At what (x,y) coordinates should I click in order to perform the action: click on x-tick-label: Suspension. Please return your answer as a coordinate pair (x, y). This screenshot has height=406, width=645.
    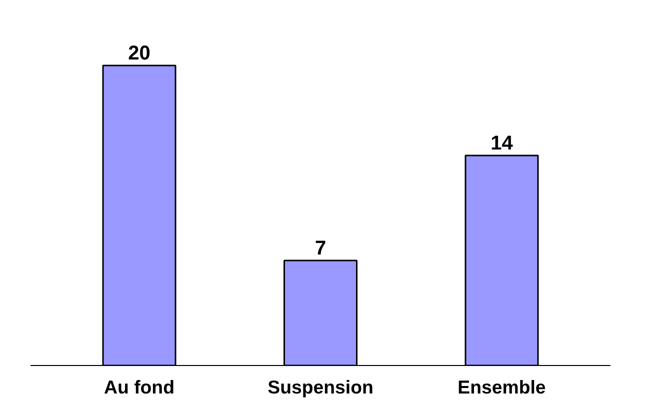
    Looking at the image, I should click on (321, 387).